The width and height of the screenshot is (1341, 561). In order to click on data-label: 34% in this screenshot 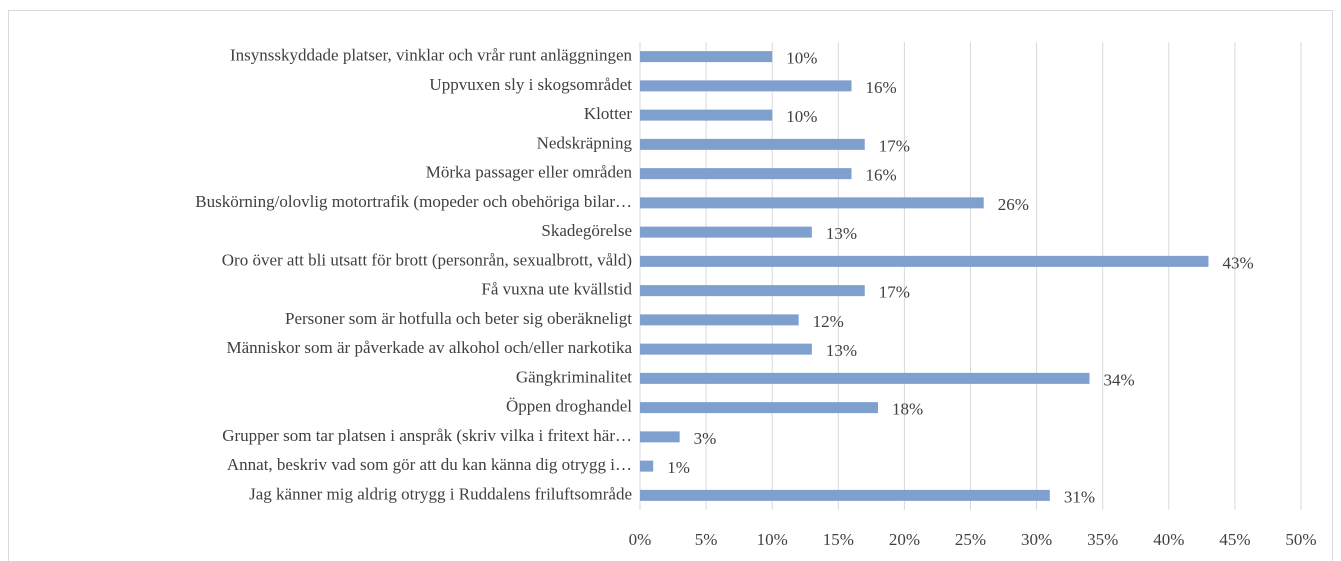, I will do `click(1118, 379)`.